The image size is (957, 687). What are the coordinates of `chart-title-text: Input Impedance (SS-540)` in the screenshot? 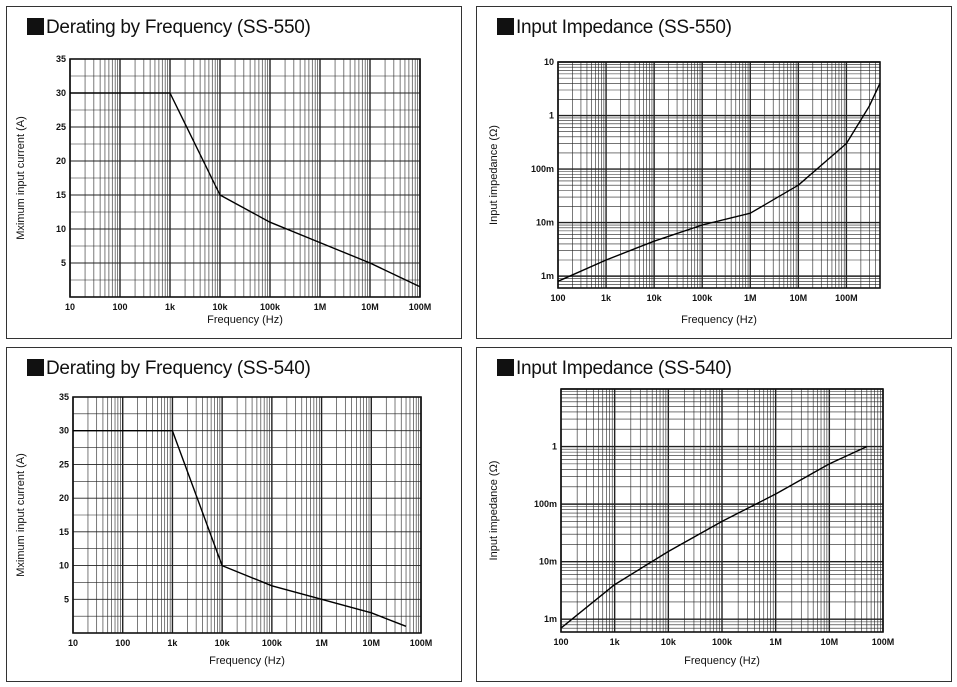 It's located at (624, 368).